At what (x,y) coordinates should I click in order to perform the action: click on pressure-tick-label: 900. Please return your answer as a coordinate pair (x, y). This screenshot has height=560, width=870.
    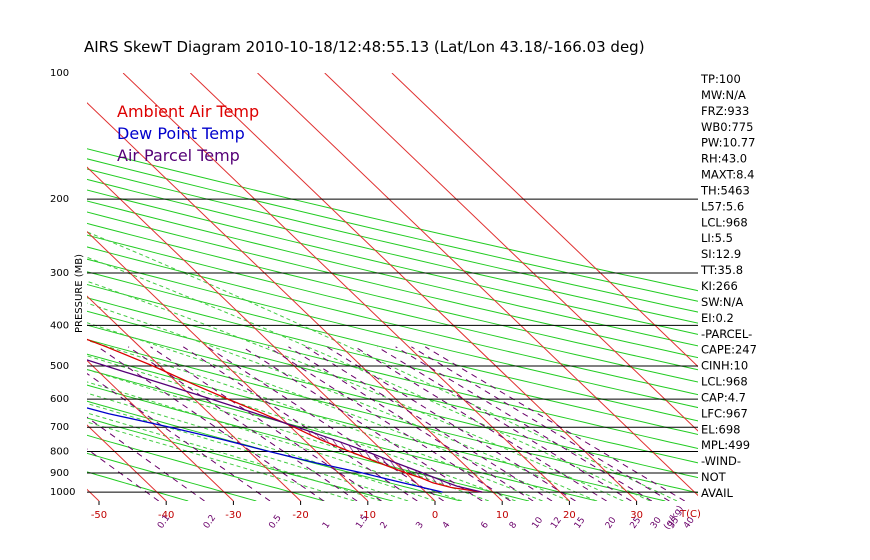
    Looking at the image, I should click on (59, 473).